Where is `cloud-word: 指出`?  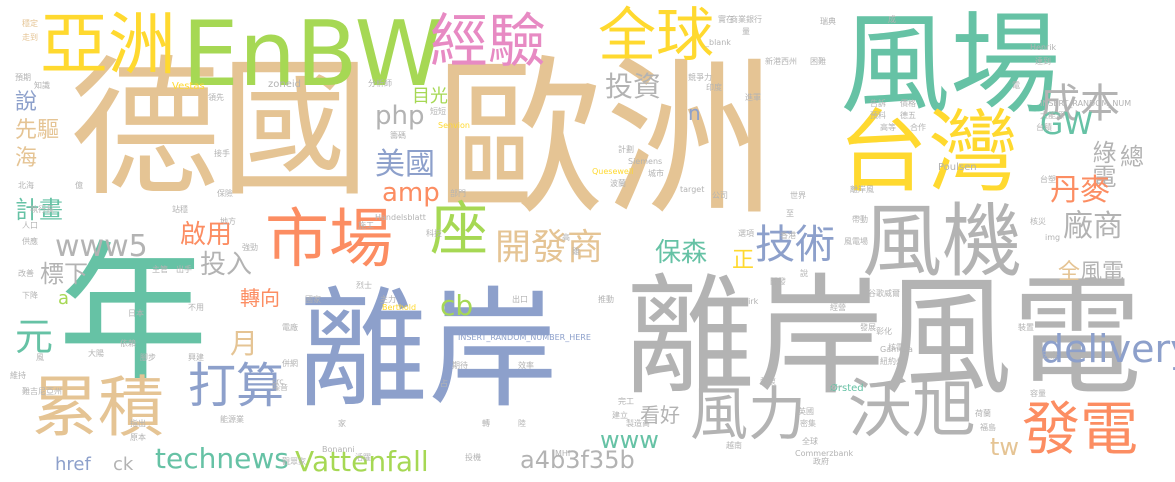
cloud-word: 指出 is located at coordinates (138, 423).